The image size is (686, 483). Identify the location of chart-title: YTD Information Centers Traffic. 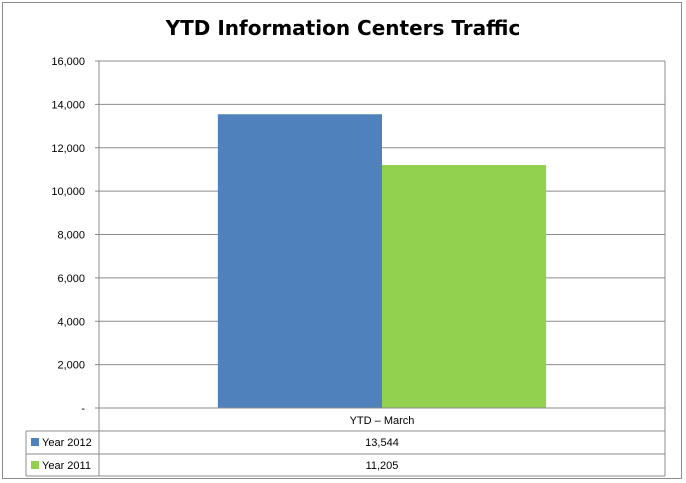
(343, 28).